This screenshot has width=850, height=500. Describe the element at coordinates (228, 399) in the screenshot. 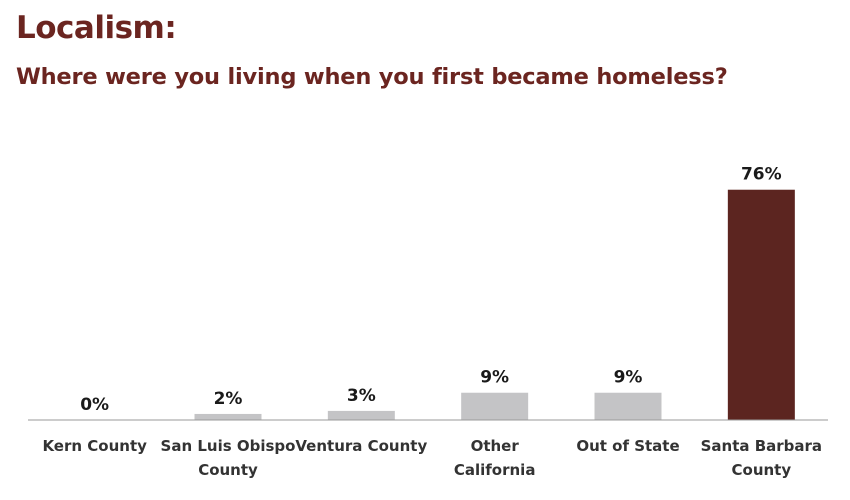

I see `bar-value-label: 2%` at that location.